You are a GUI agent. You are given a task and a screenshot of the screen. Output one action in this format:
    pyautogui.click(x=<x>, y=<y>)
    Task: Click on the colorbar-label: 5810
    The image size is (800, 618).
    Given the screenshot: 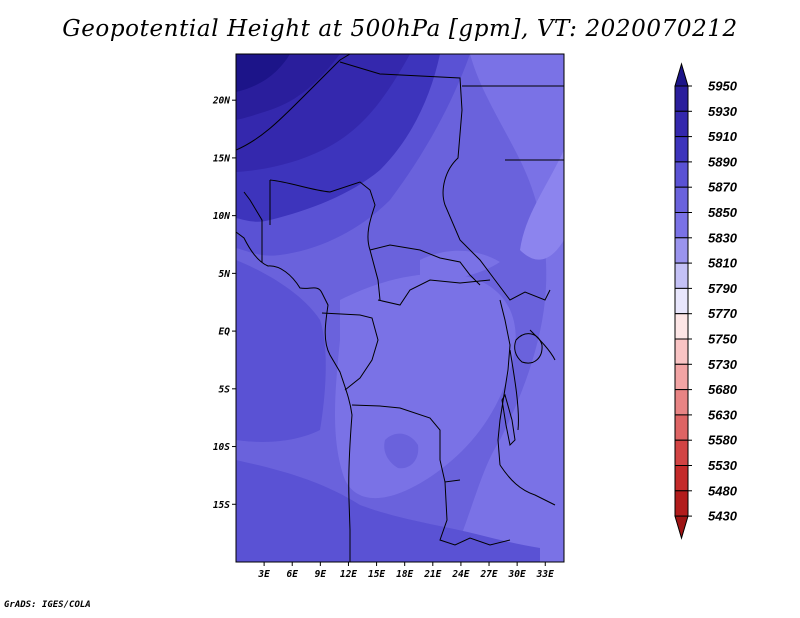 What is the action you would take?
    pyautogui.click(x=723, y=263)
    